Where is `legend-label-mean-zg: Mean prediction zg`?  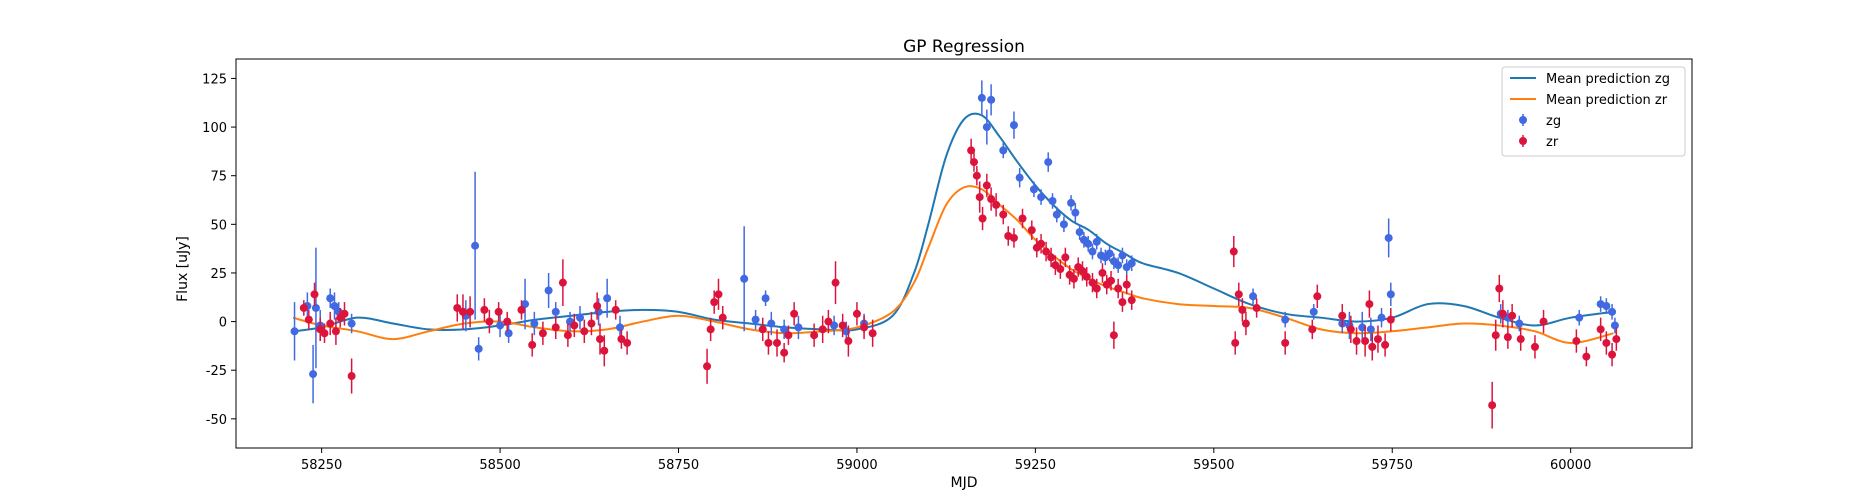
legend-label-mean-zg: Mean prediction zg is located at coordinates (1608, 79).